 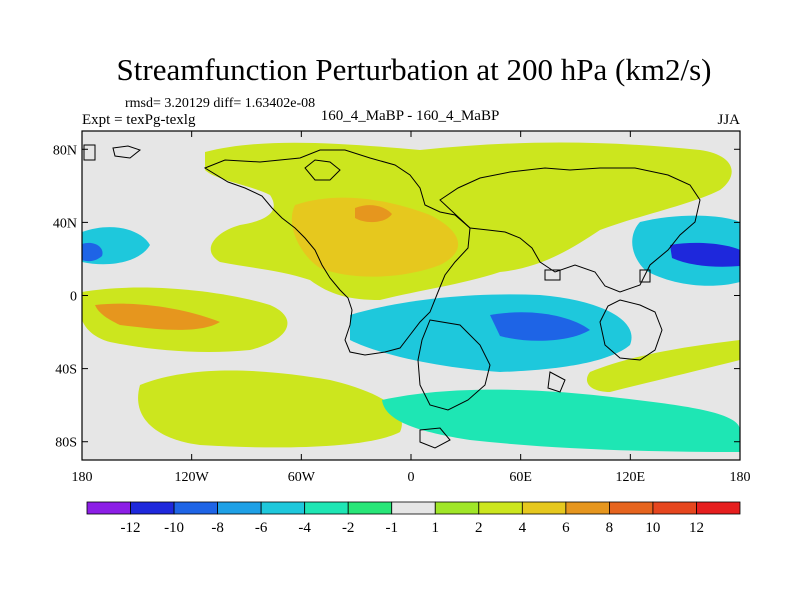 I want to click on x-tick-label-1: 120W, so click(x=192, y=477).